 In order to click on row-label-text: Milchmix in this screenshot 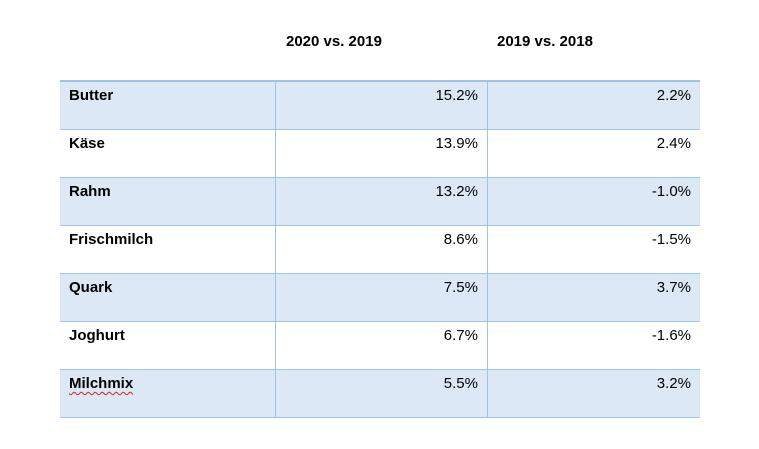, I will do `click(101, 383)`.